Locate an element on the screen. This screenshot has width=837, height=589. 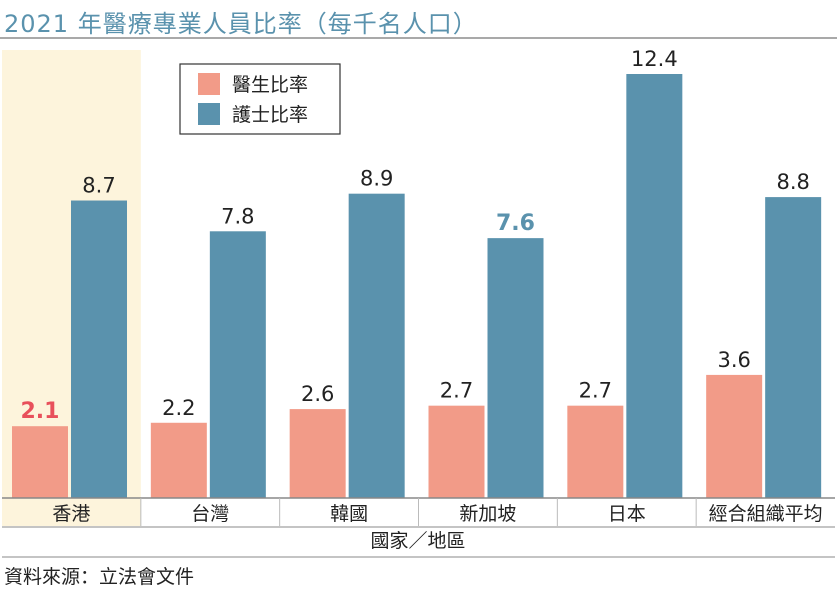
chart-title: 2021 年醫療專業人員比率（每千名人口） is located at coordinates (241, 24).